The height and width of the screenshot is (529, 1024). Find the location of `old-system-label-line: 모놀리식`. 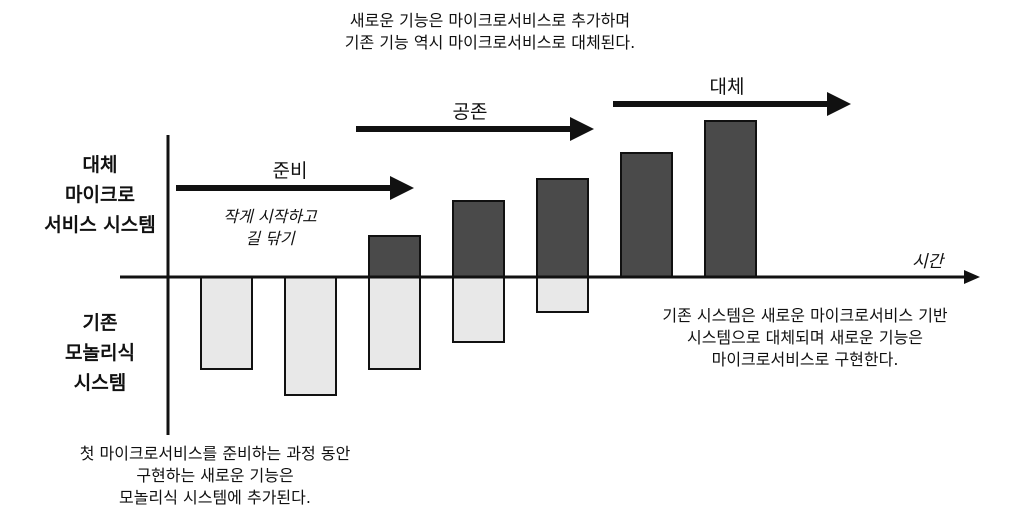

old-system-label-line: 모놀리식 is located at coordinates (100, 353).